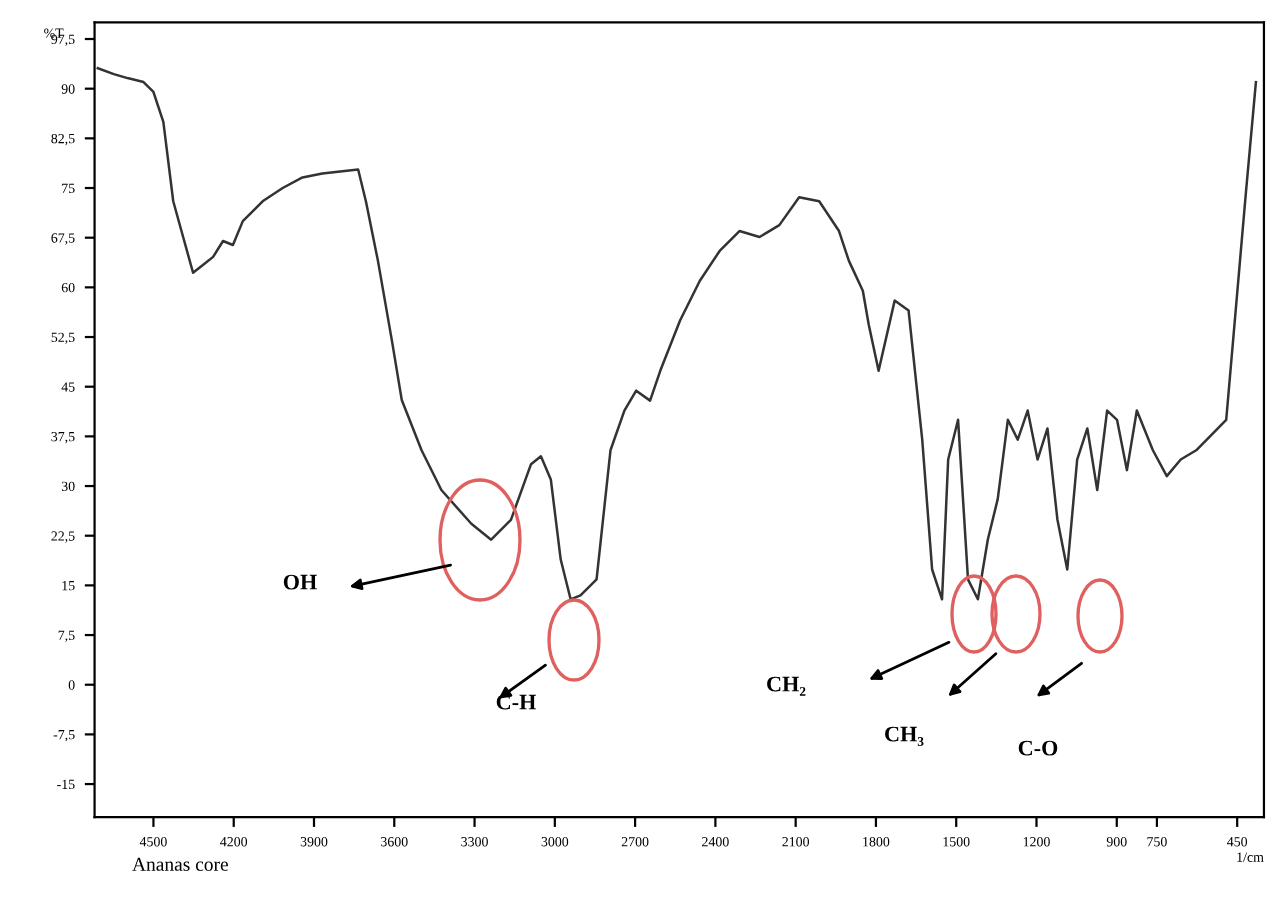 The image size is (1278, 898). What do you see at coordinates (904, 736) in the screenshot?
I see `annotation: CH₃` at bounding box center [904, 736].